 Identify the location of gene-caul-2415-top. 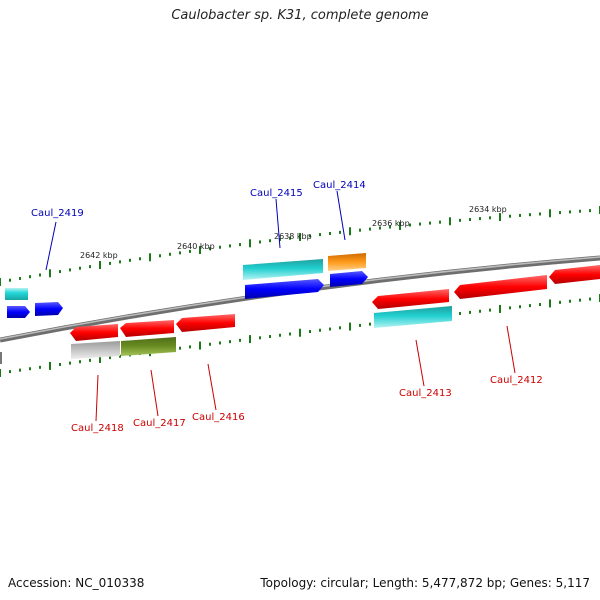
(283, 269).